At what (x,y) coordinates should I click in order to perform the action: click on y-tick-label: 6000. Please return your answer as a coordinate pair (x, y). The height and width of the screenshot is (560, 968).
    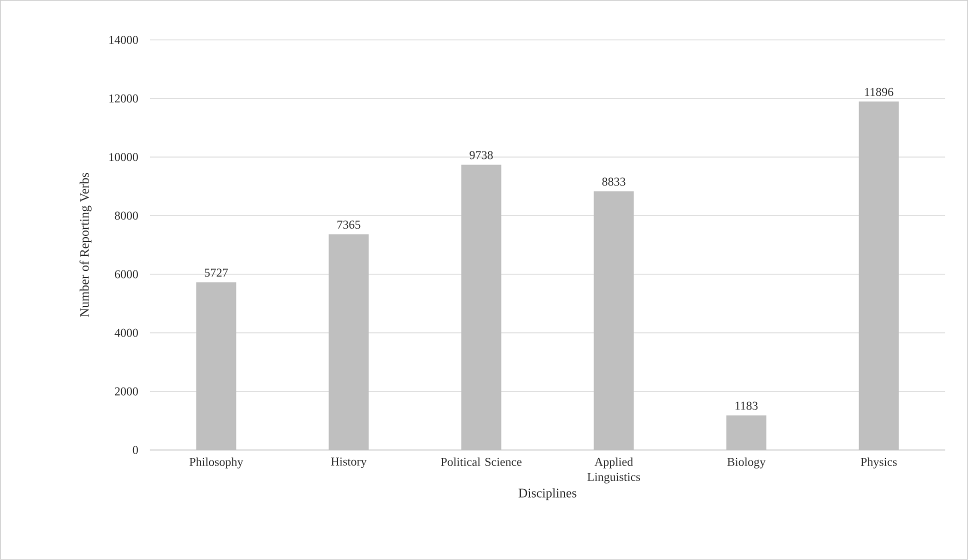
    Looking at the image, I should click on (126, 274).